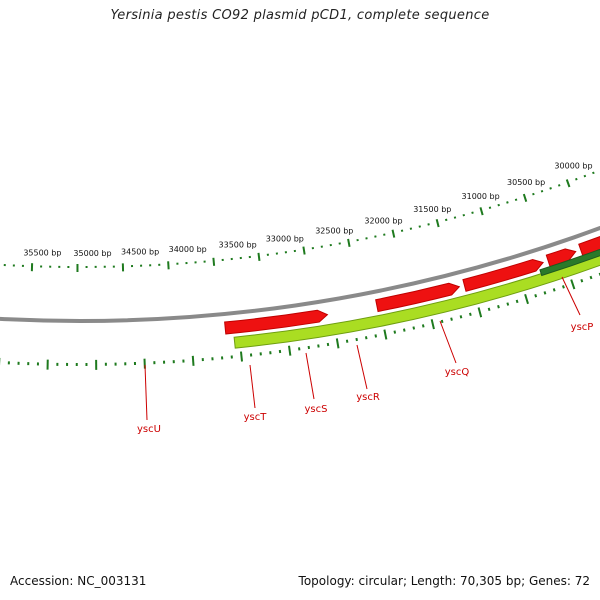 The image size is (600, 600). Describe the element at coordinates (149, 429) in the screenshot. I see `svg-text: yscU` at that location.